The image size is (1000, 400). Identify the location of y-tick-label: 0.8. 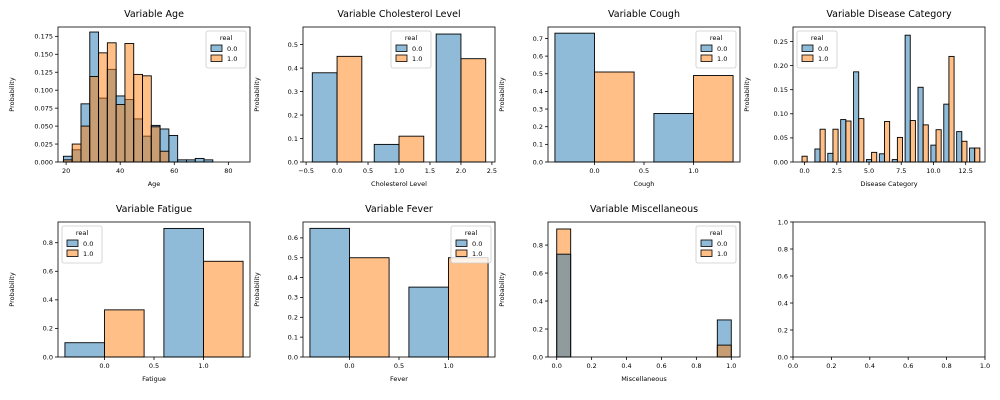
(538, 245).